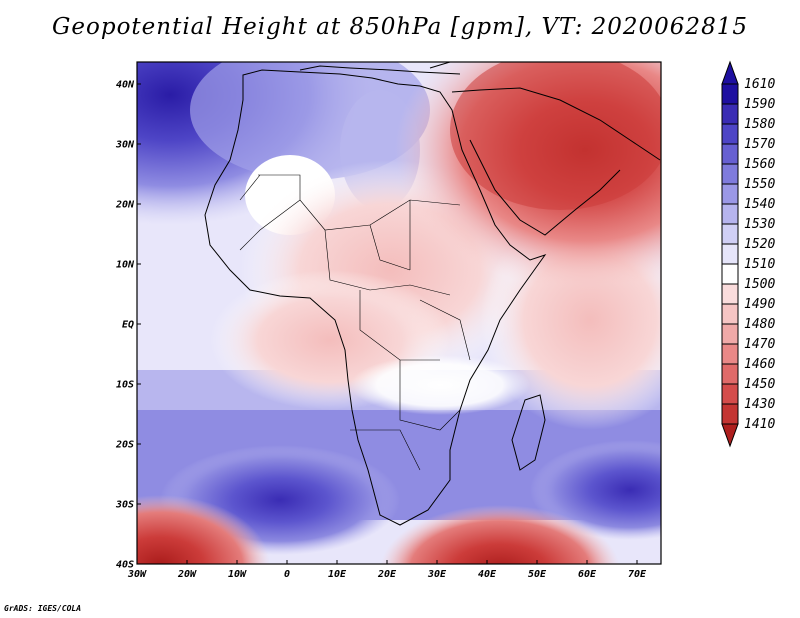 The width and height of the screenshot is (800, 618). I want to click on lat-tick-label: 20S, so click(124, 445).